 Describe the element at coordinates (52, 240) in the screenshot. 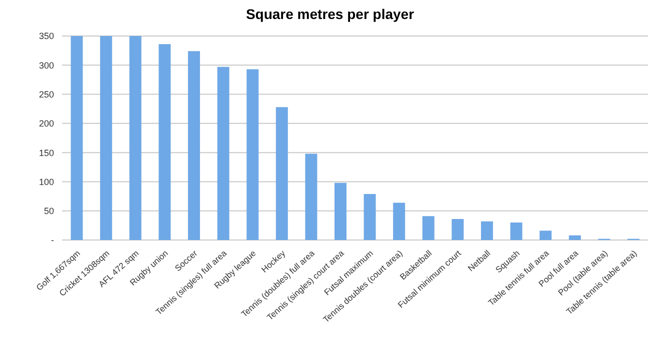

I see `y-tick-label: -` at that location.